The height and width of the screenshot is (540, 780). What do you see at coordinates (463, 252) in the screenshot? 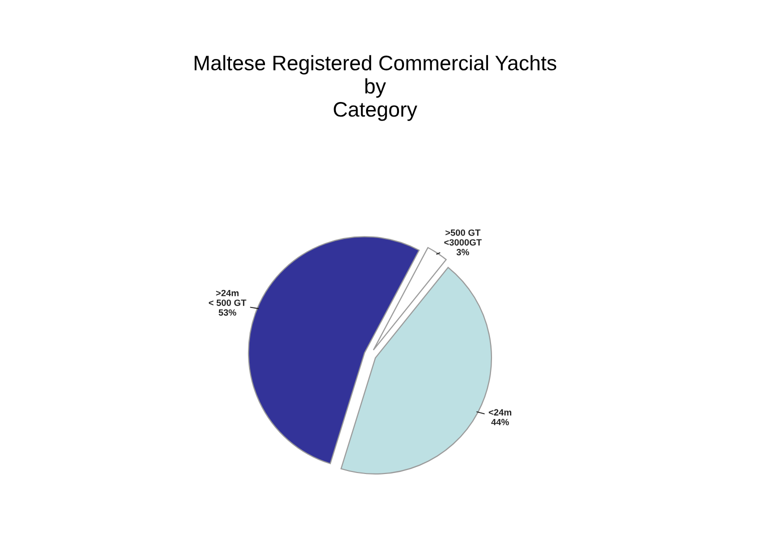
I see `data-label: 3%` at bounding box center [463, 252].